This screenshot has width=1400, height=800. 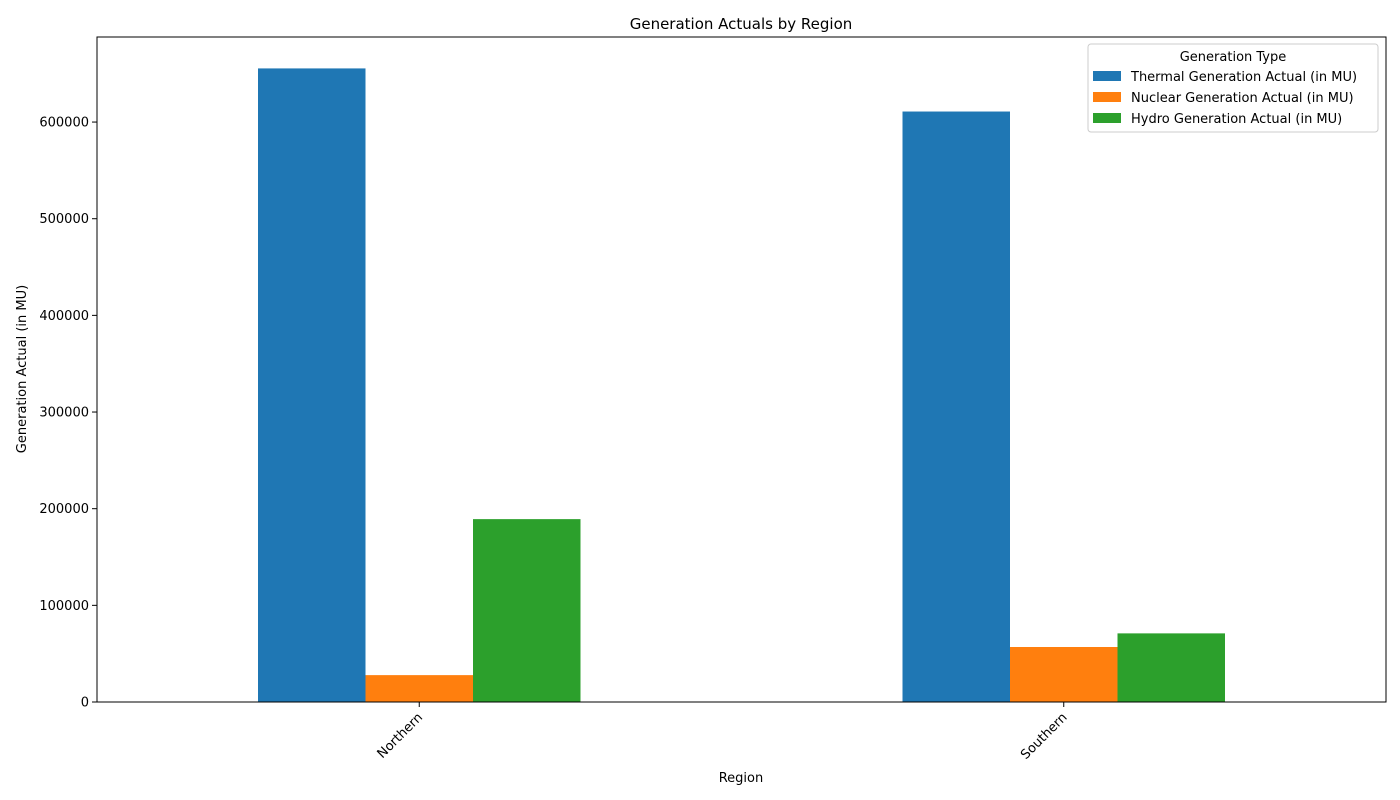 What do you see at coordinates (64, 413) in the screenshot?
I see `y-tick-label: 300000` at bounding box center [64, 413].